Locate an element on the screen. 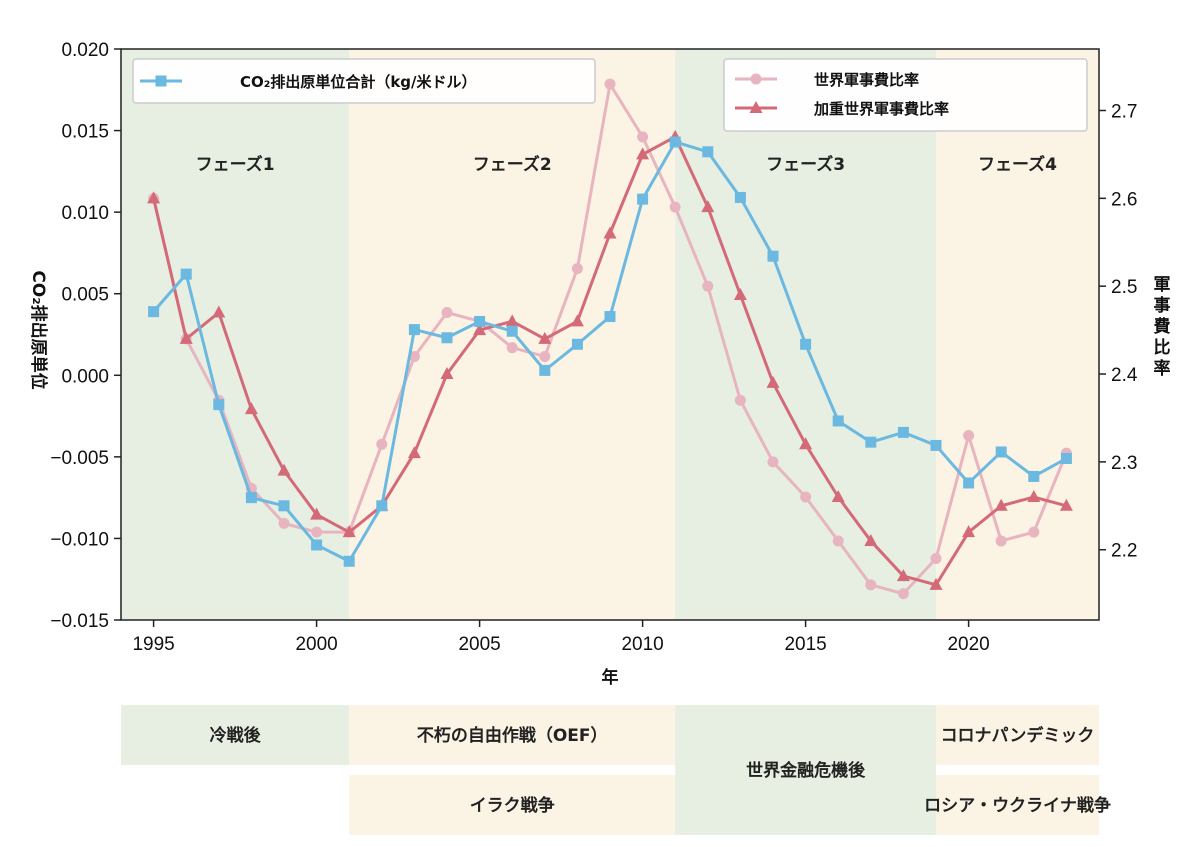 The image size is (1200, 847). x-axis-label: 年 is located at coordinates (610, 677).